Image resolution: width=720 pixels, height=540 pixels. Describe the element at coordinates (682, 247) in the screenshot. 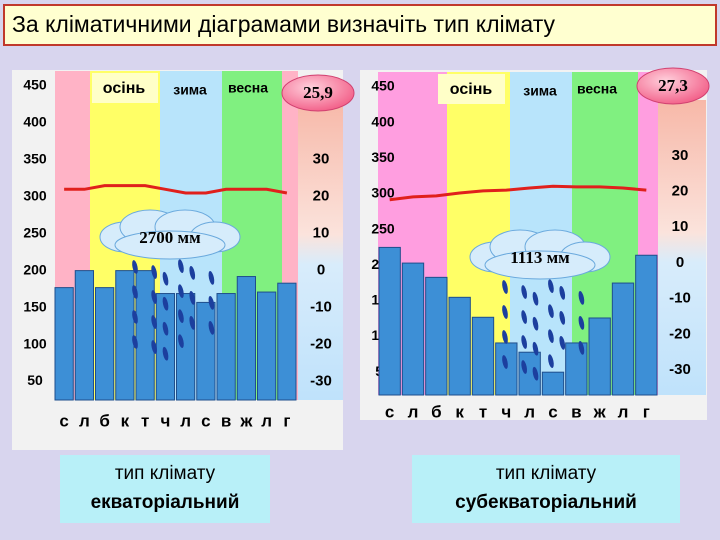

I see `temp-column` at that location.